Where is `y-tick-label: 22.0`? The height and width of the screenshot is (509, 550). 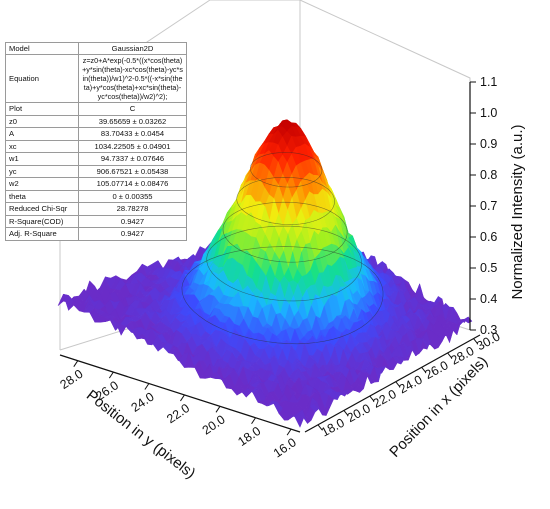
y-tick-label: 22.0 is located at coordinates (178, 413).